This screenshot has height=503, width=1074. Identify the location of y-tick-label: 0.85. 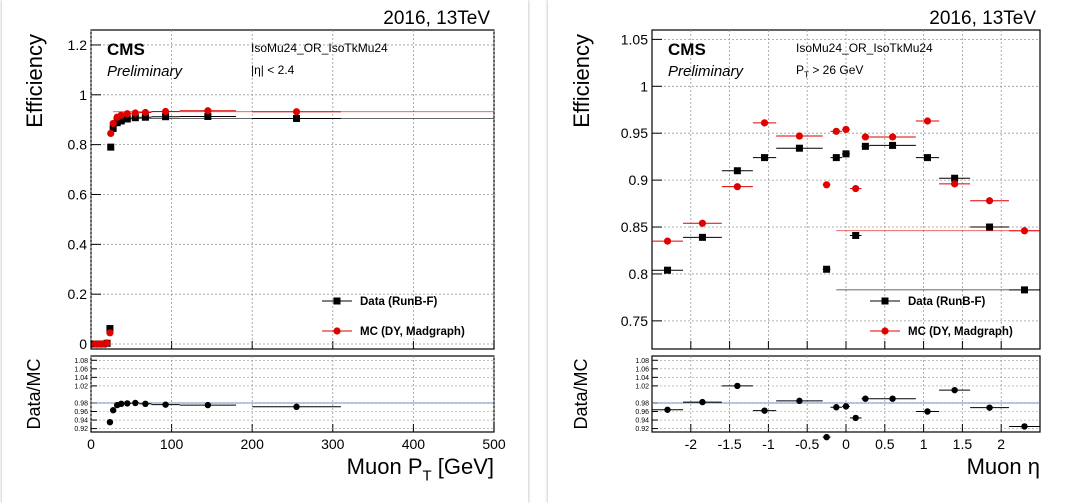
(634, 227).